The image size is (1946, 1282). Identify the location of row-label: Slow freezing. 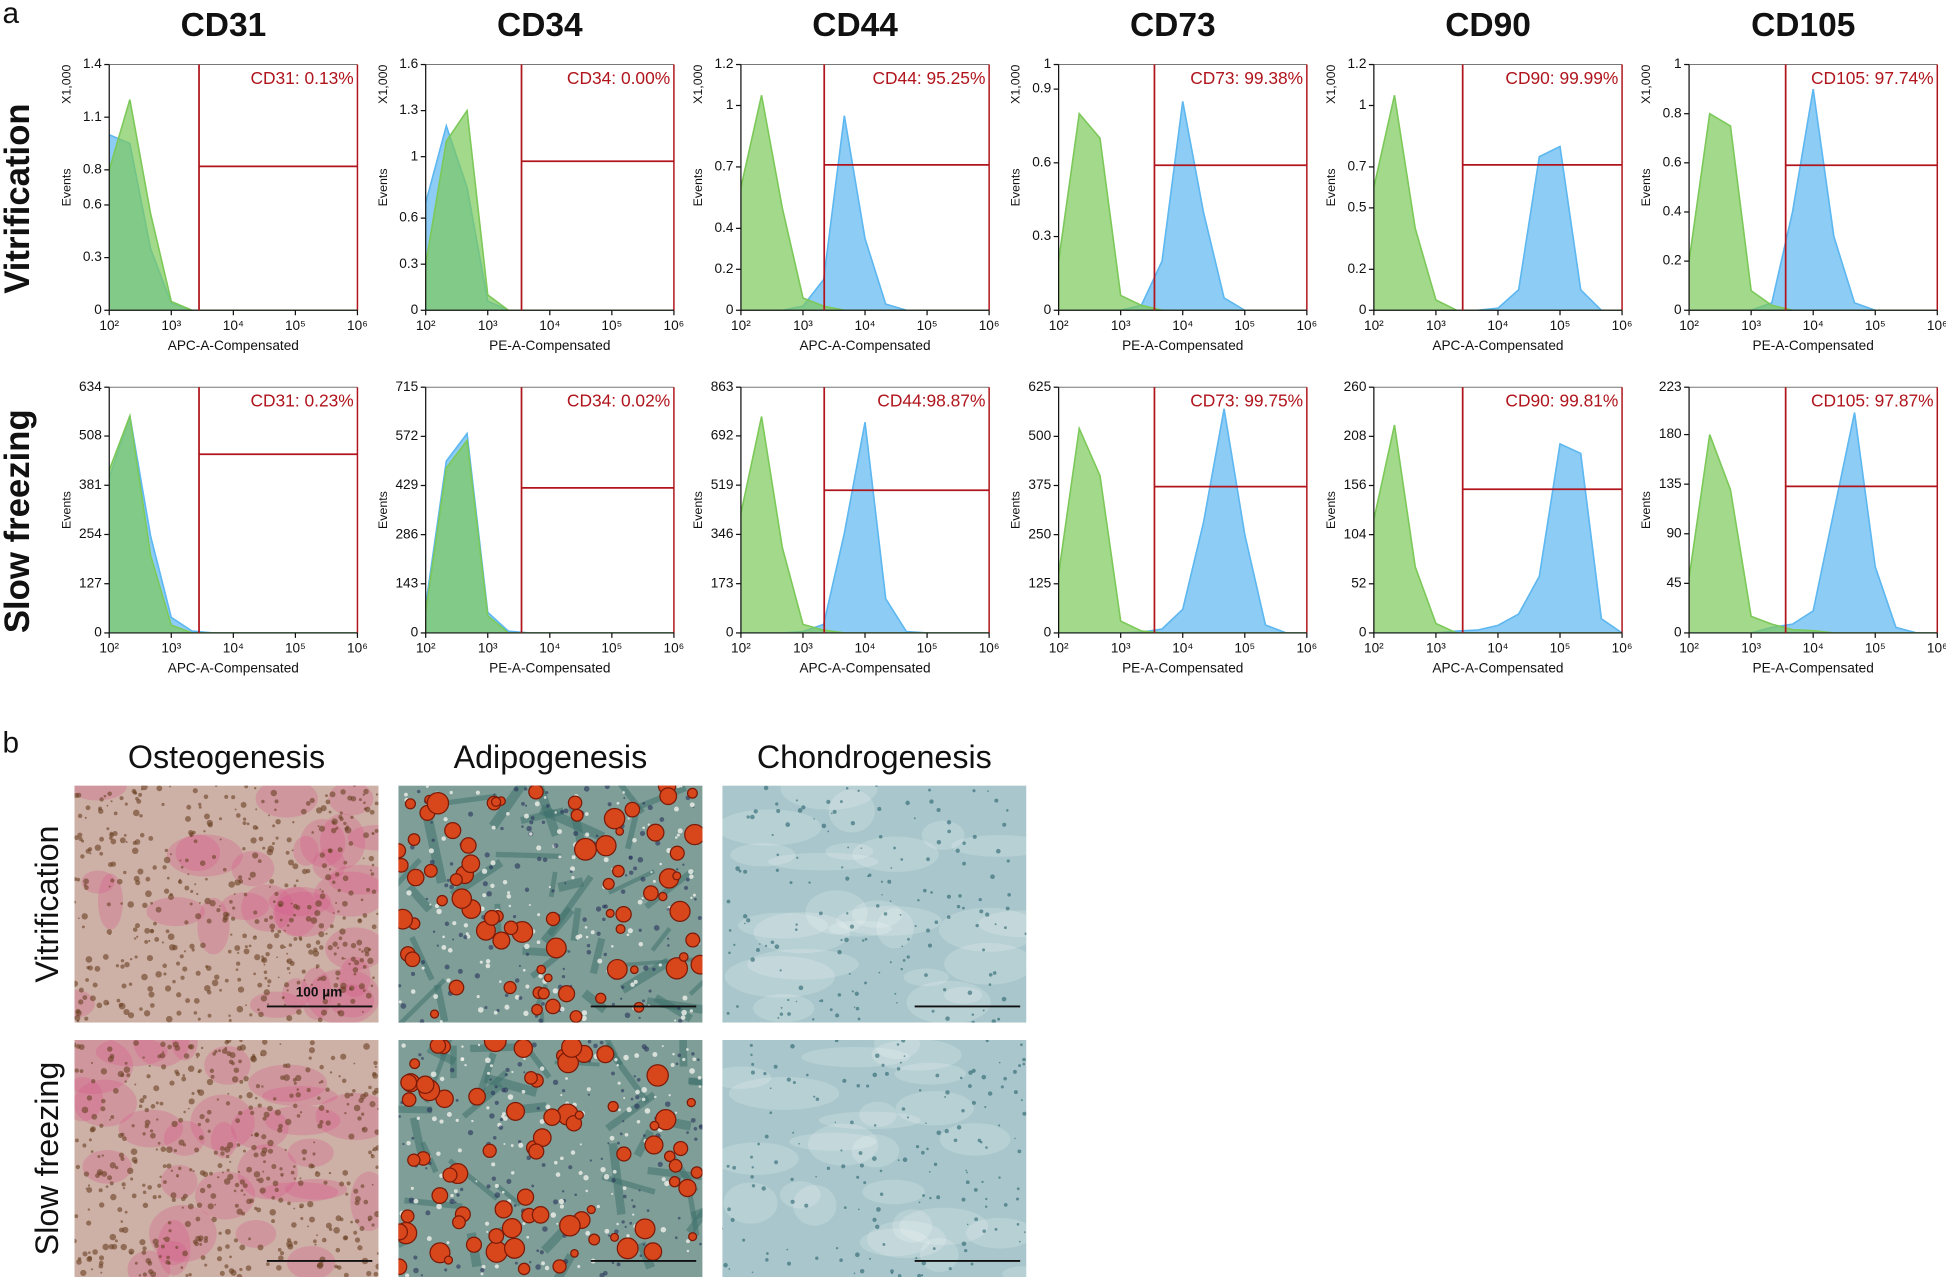
(18, 521).